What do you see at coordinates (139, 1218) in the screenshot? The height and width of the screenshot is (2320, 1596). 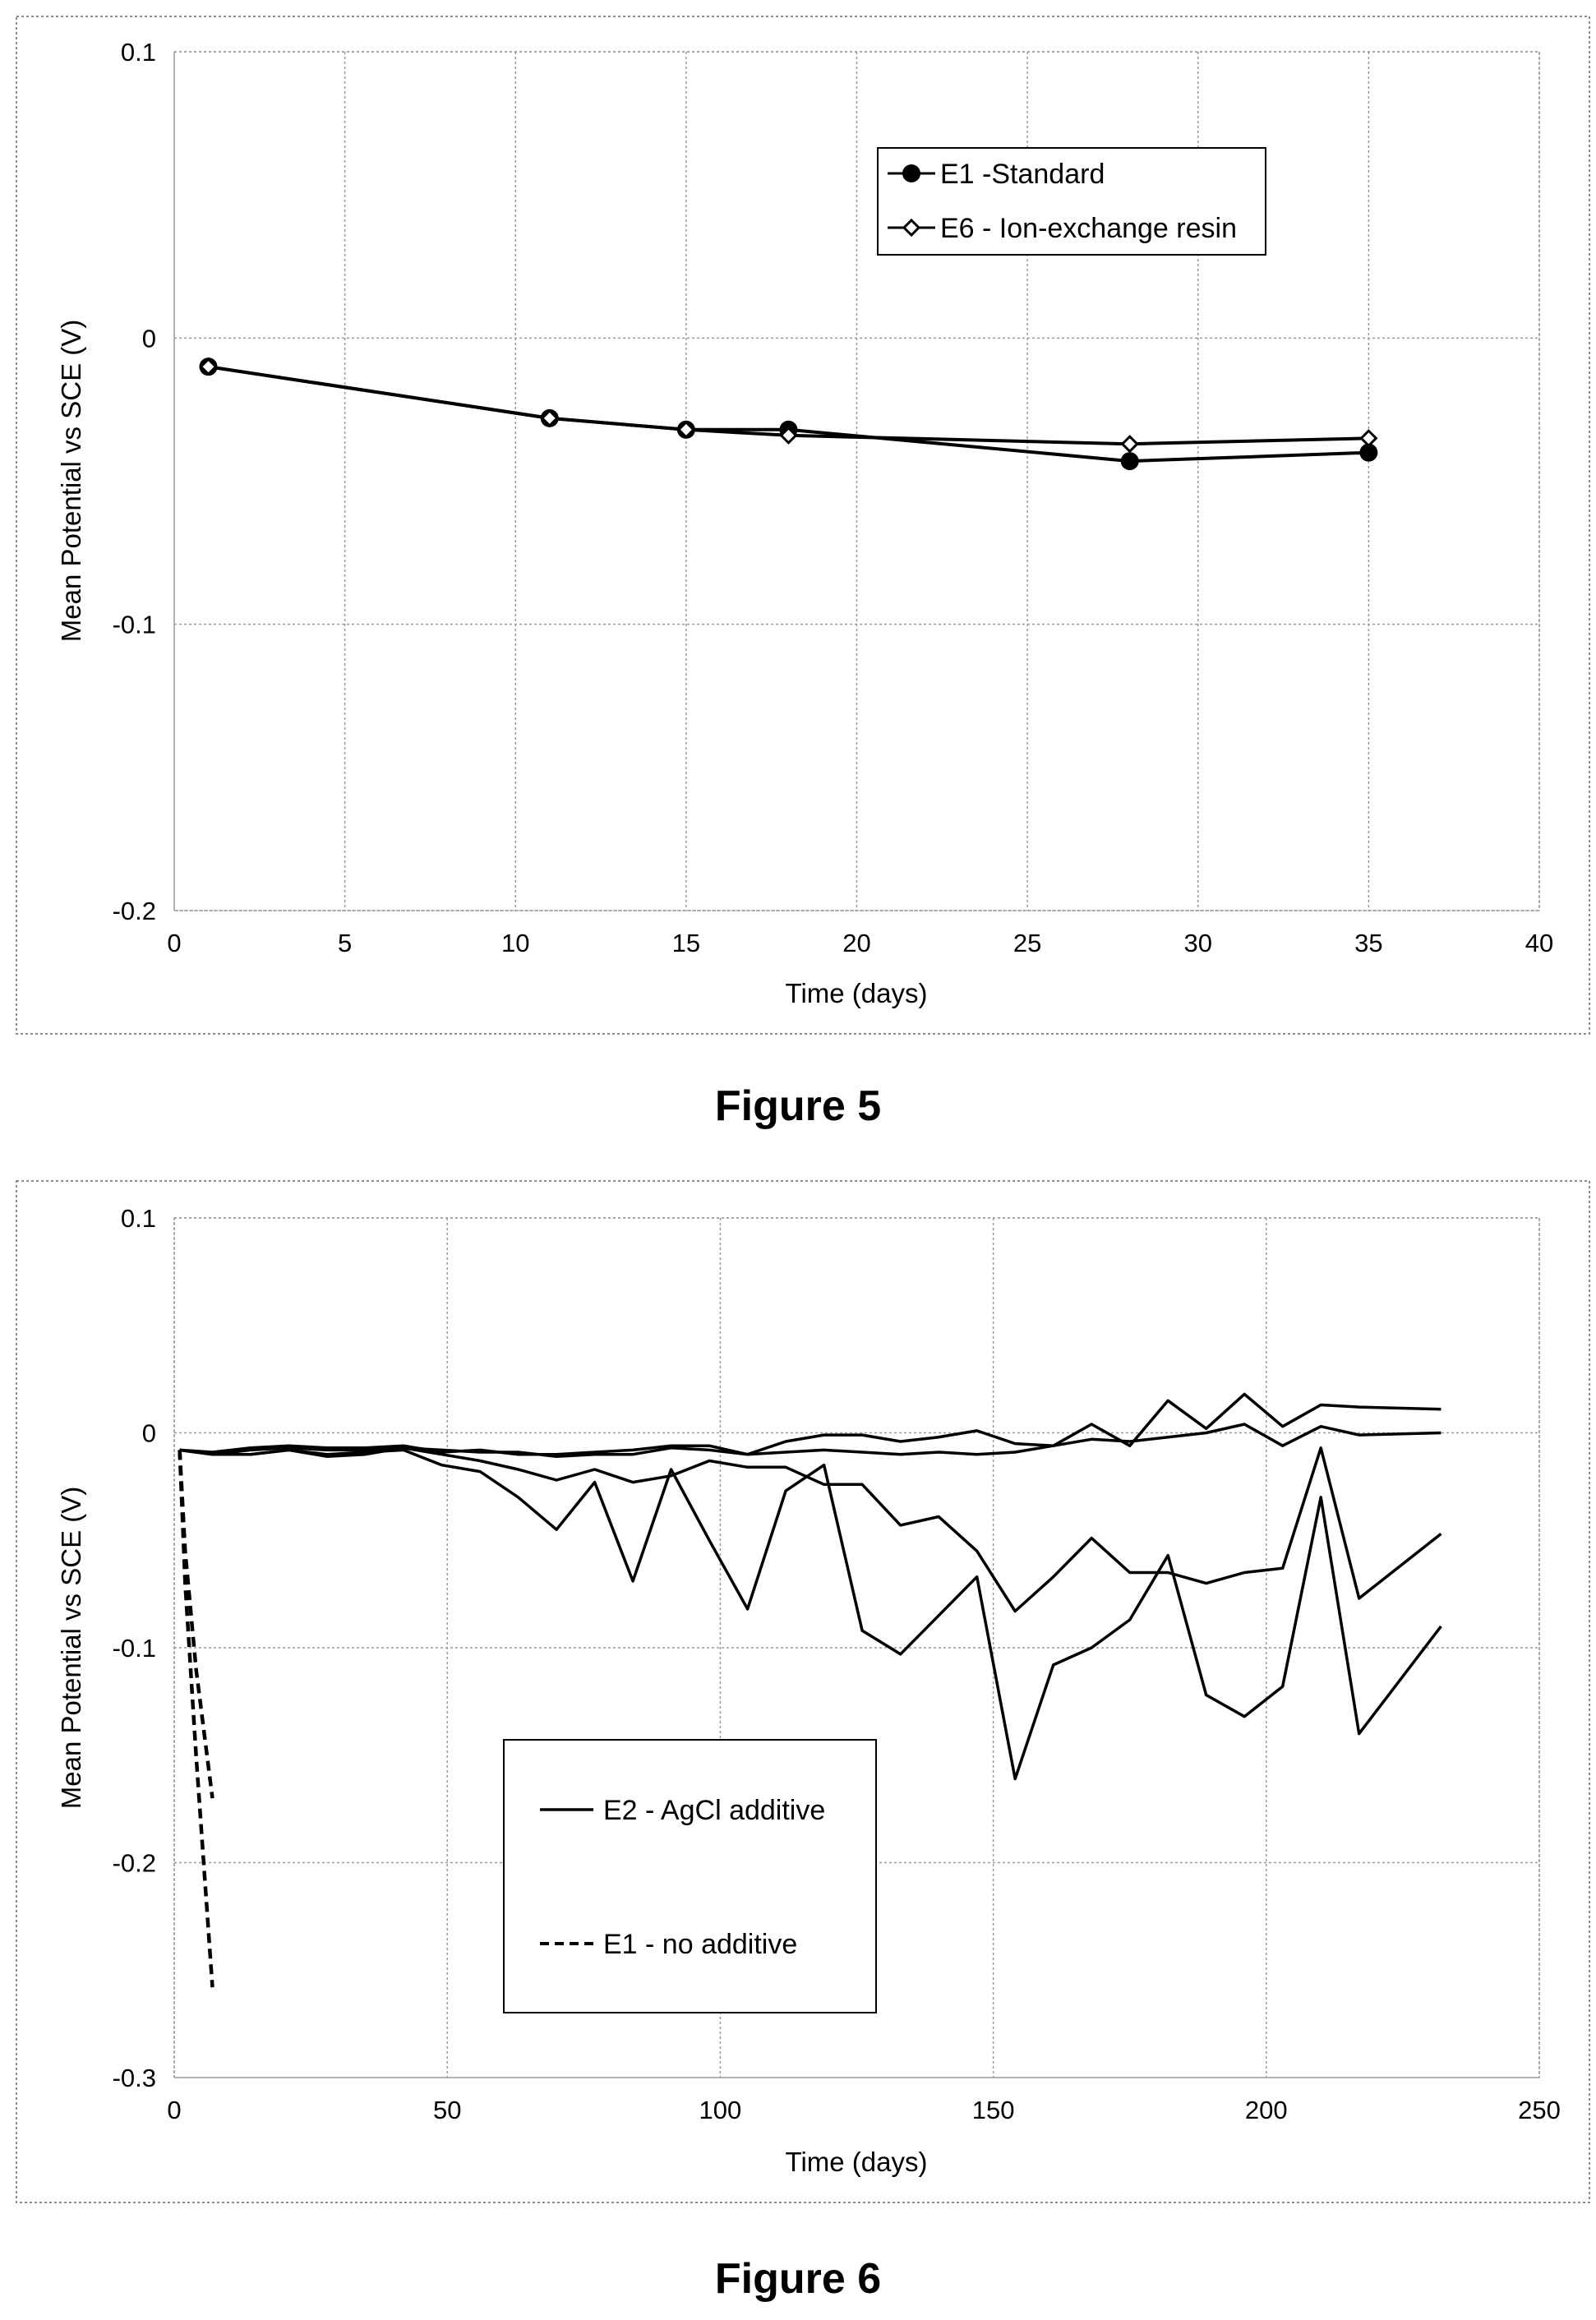 I see `figure-6-y-tick-label: 0.1` at bounding box center [139, 1218].